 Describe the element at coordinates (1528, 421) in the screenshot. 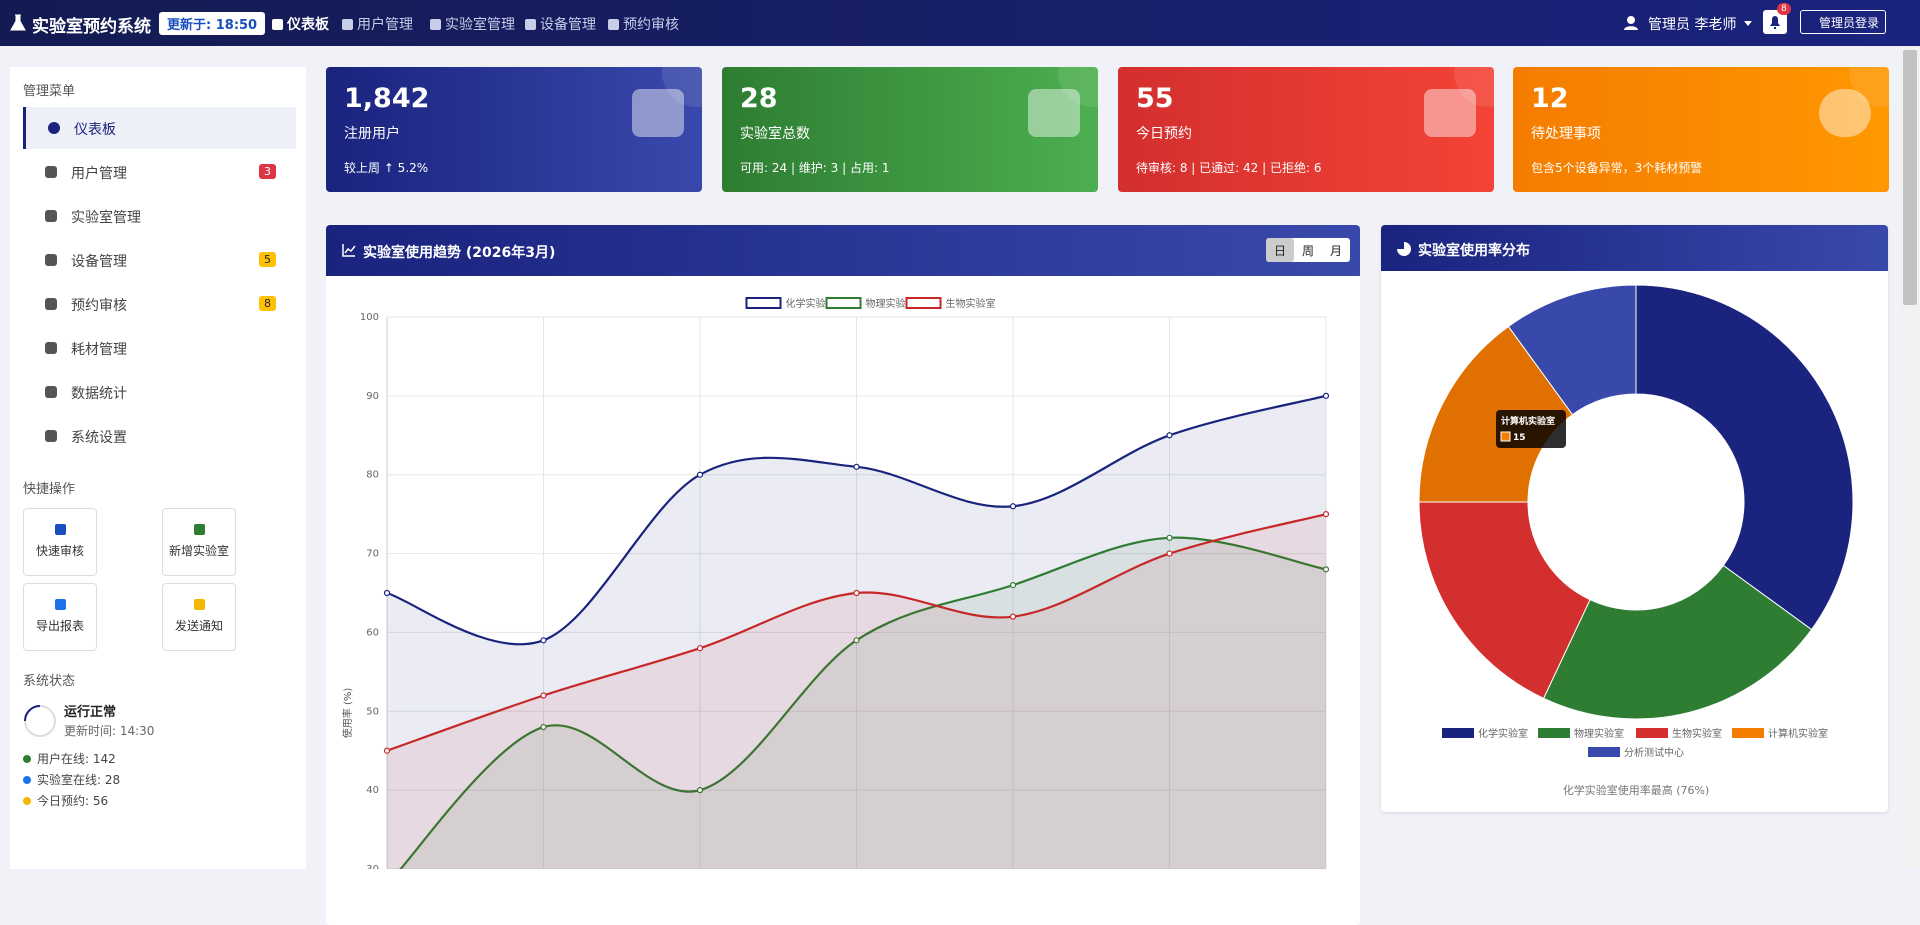

I see `tooltip-title: 计算机实验室` at that location.